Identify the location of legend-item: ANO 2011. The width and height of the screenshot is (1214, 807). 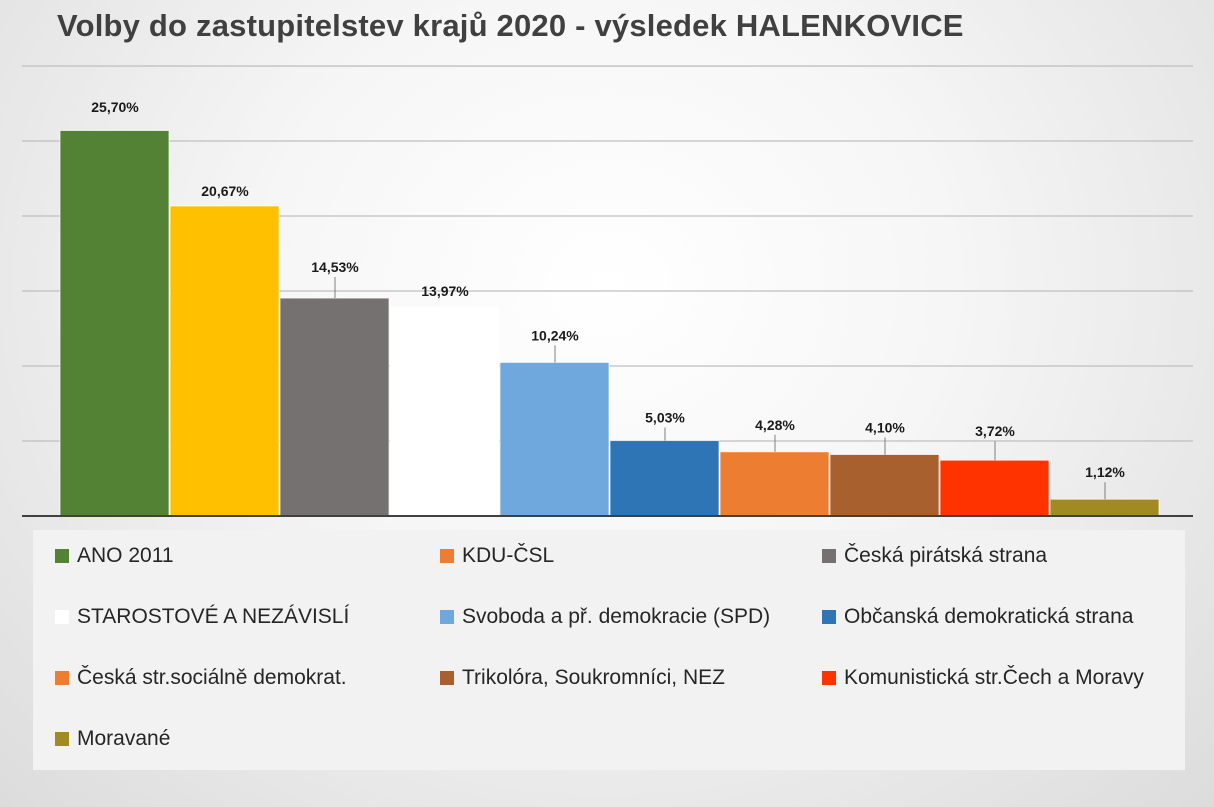
(114, 556).